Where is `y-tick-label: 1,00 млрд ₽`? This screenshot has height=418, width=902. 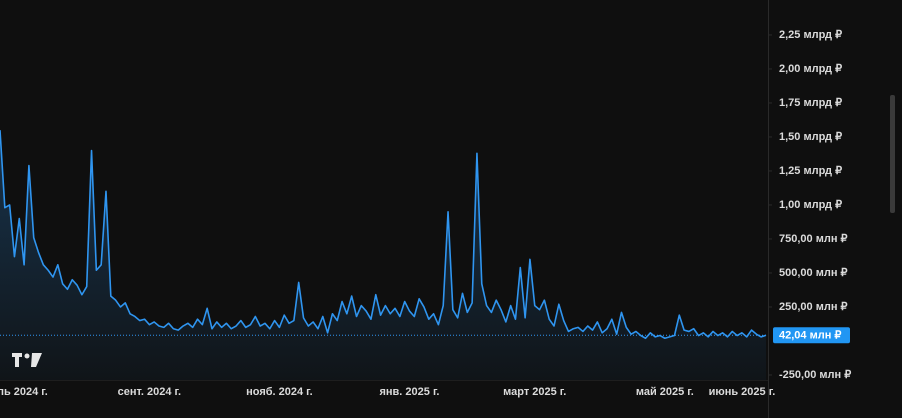
y-tick-label: 1,00 млрд ₽ is located at coordinates (810, 205).